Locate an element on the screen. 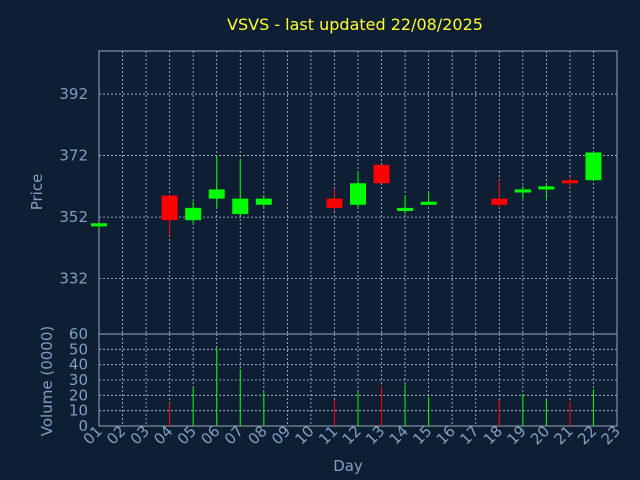 The height and width of the screenshot is (480, 640). price-tick-label: 332 is located at coordinates (73, 279).